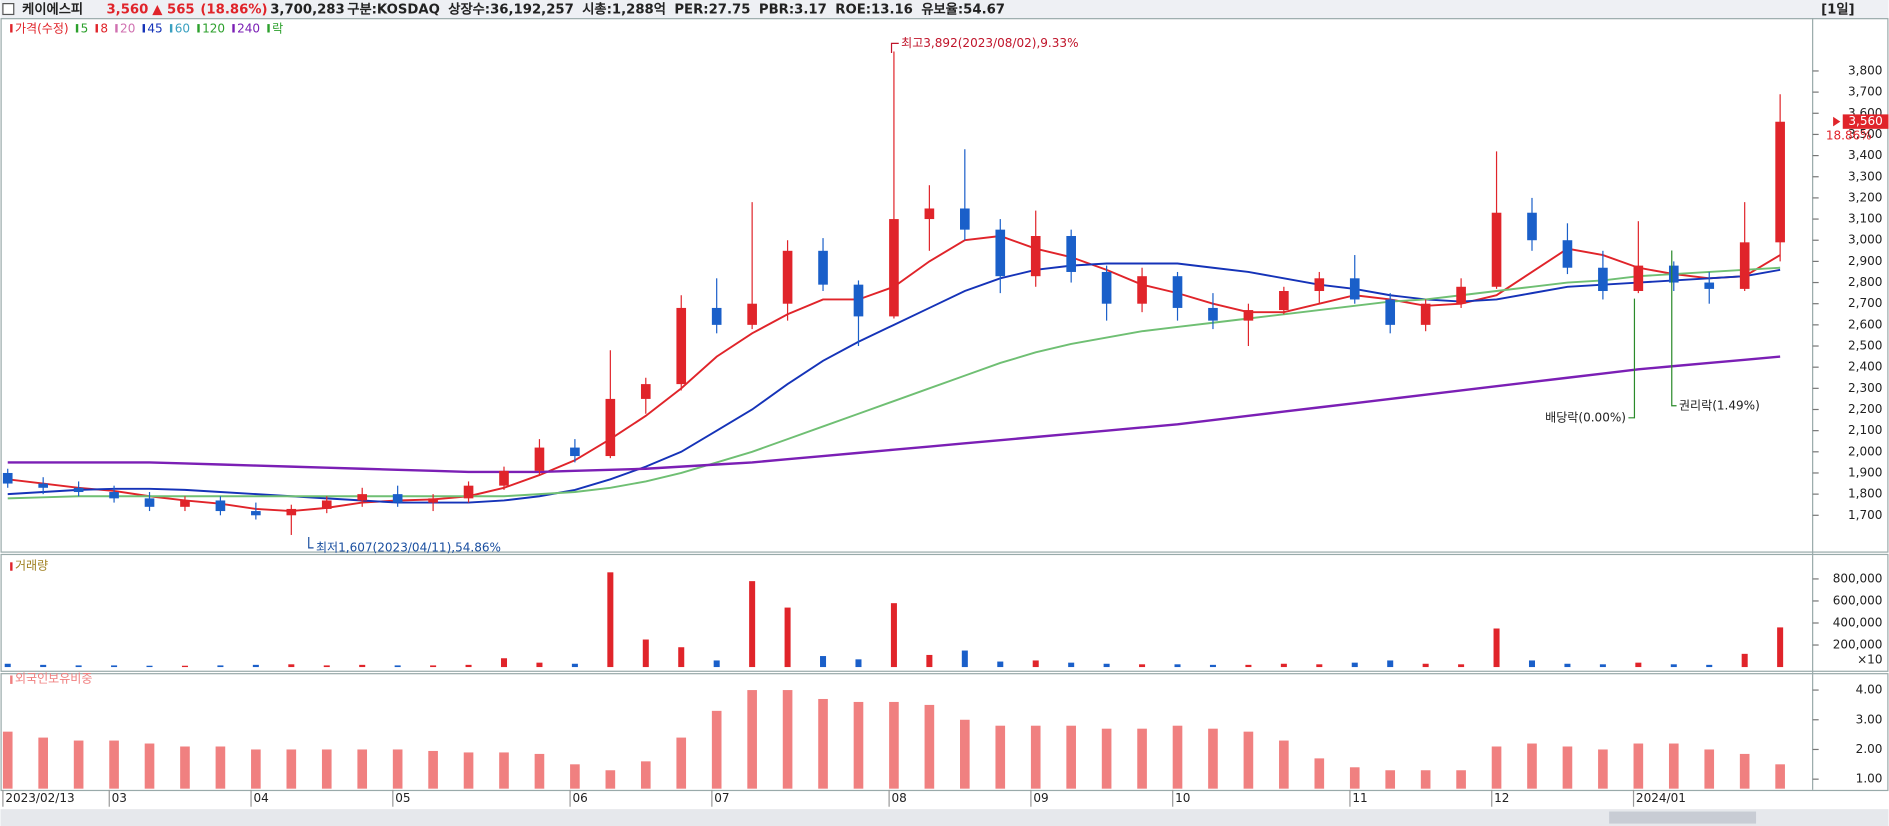 Image resolution: width=1889 pixels, height=826 pixels. What do you see at coordinates (1869, 690) in the screenshot?
I see `y-tick-label: 4.00` at bounding box center [1869, 690].